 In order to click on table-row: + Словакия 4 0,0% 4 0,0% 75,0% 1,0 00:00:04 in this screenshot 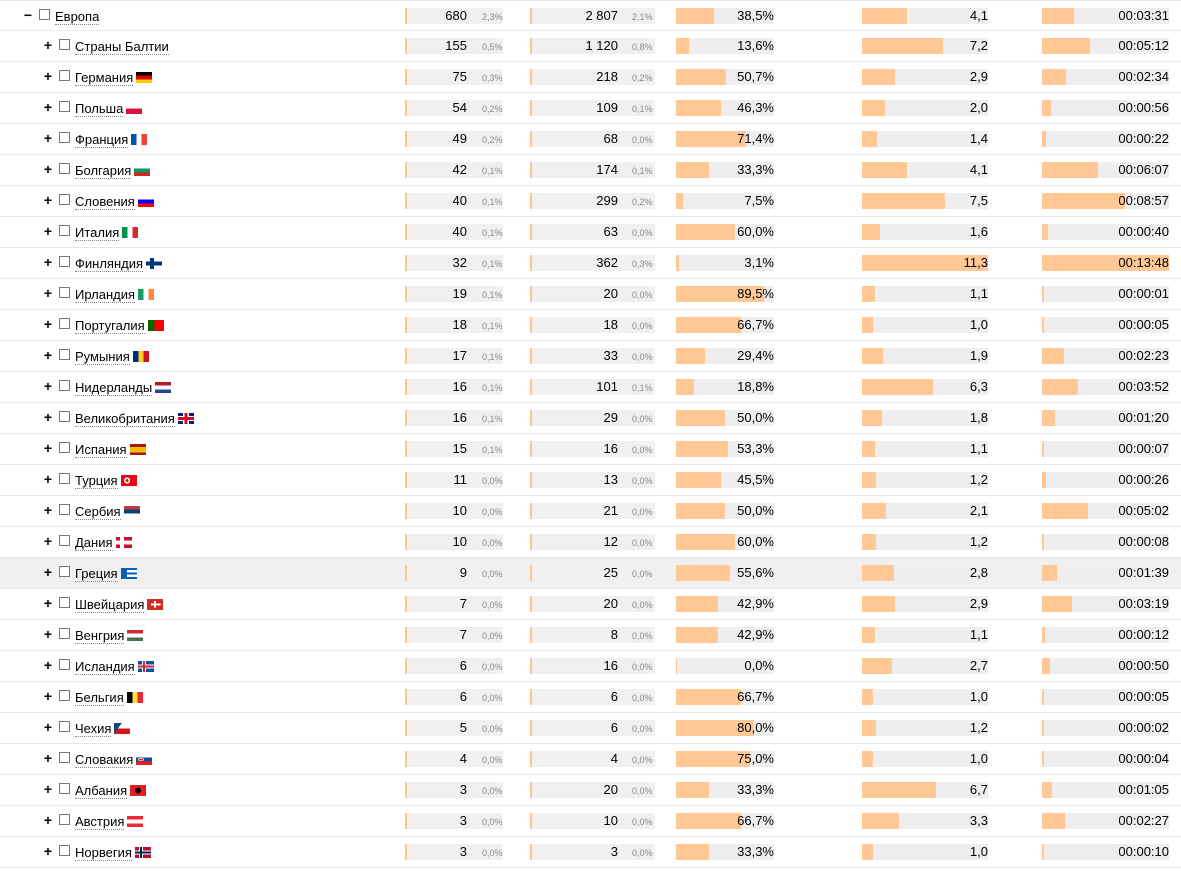, I will do `click(590, 759)`.